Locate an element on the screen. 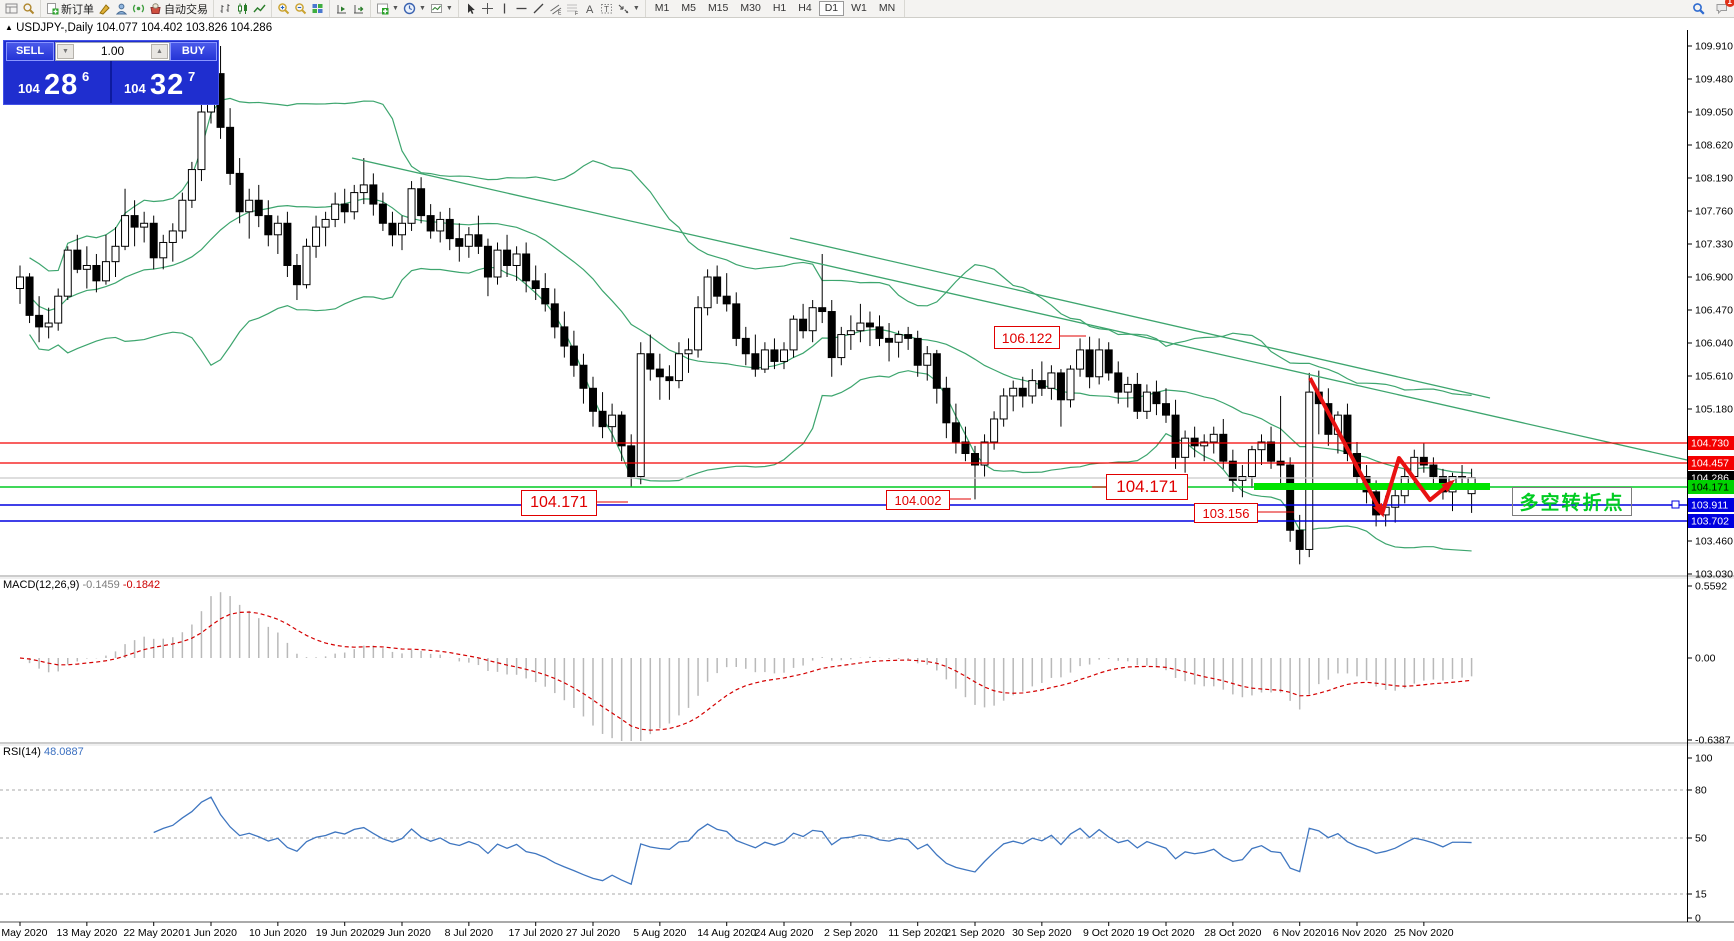 Image resolution: width=1734 pixels, height=941 pixels. svg-text: 0.5592 is located at coordinates (1711, 587).